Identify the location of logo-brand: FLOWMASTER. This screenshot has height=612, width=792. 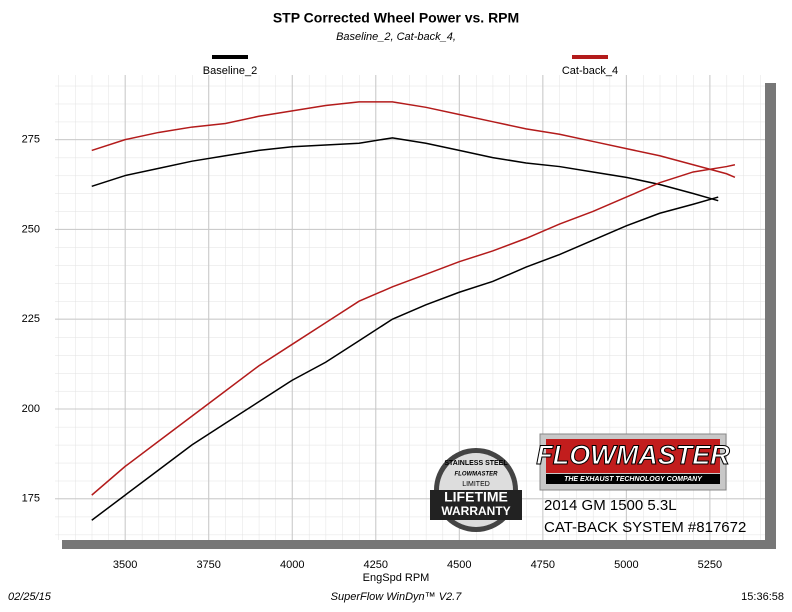
(633, 455).